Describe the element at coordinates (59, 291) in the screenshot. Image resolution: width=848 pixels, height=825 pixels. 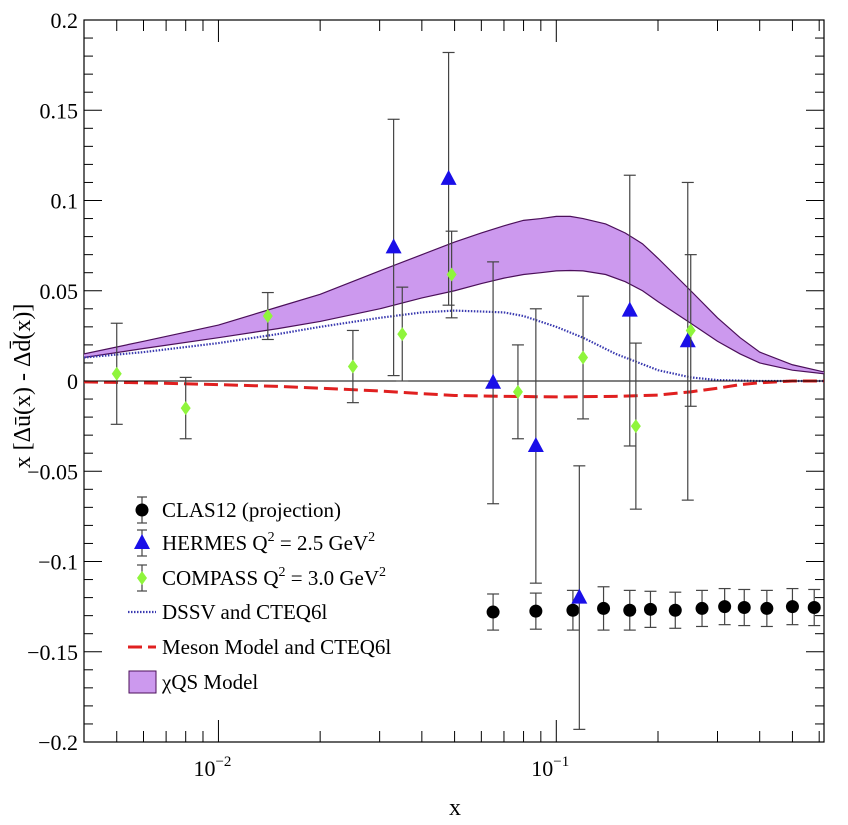
I see `y-tick-label: 0.05` at that location.